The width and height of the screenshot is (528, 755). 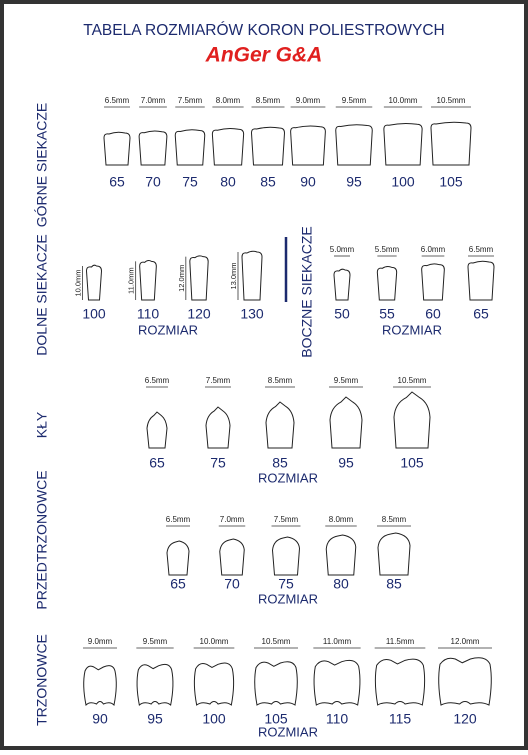 What do you see at coordinates (342, 249) in the screenshot?
I see `measure-label: 5.0mm` at bounding box center [342, 249].